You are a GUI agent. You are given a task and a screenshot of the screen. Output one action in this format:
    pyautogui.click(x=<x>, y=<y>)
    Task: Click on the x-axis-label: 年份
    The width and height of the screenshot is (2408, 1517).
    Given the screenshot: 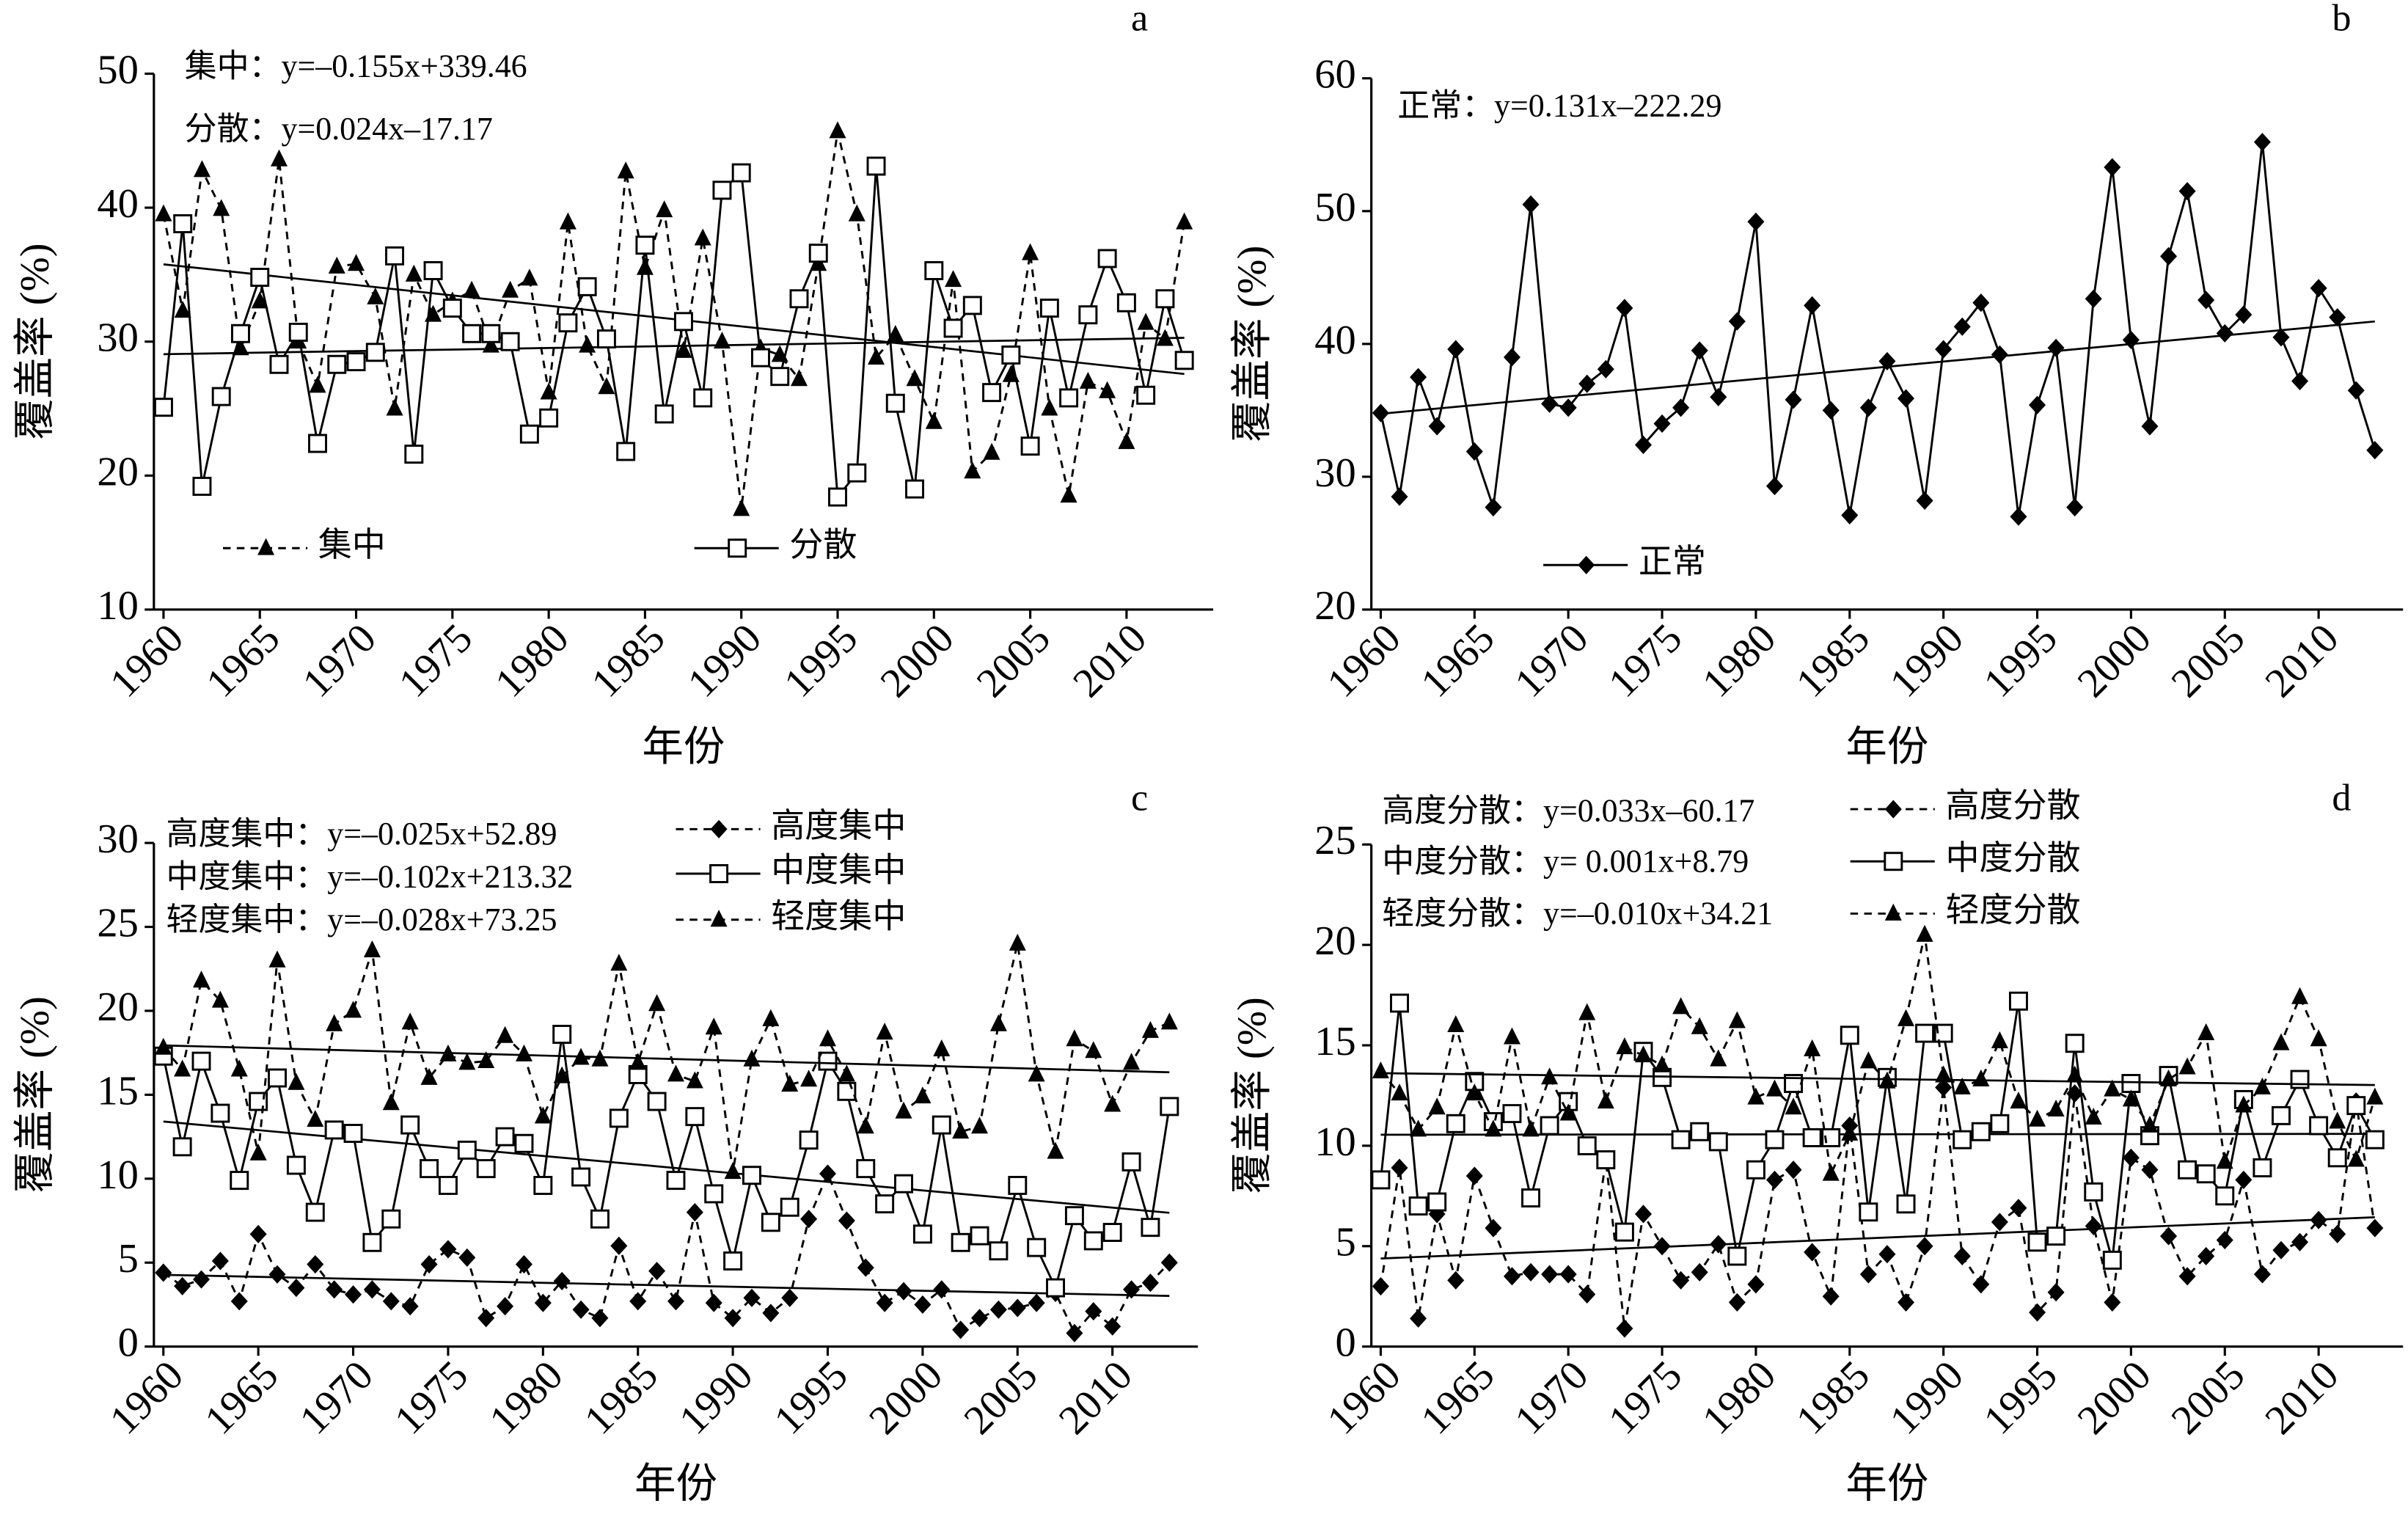 What is the action you would take?
    pyautogui.click(x=683, y=747)
    